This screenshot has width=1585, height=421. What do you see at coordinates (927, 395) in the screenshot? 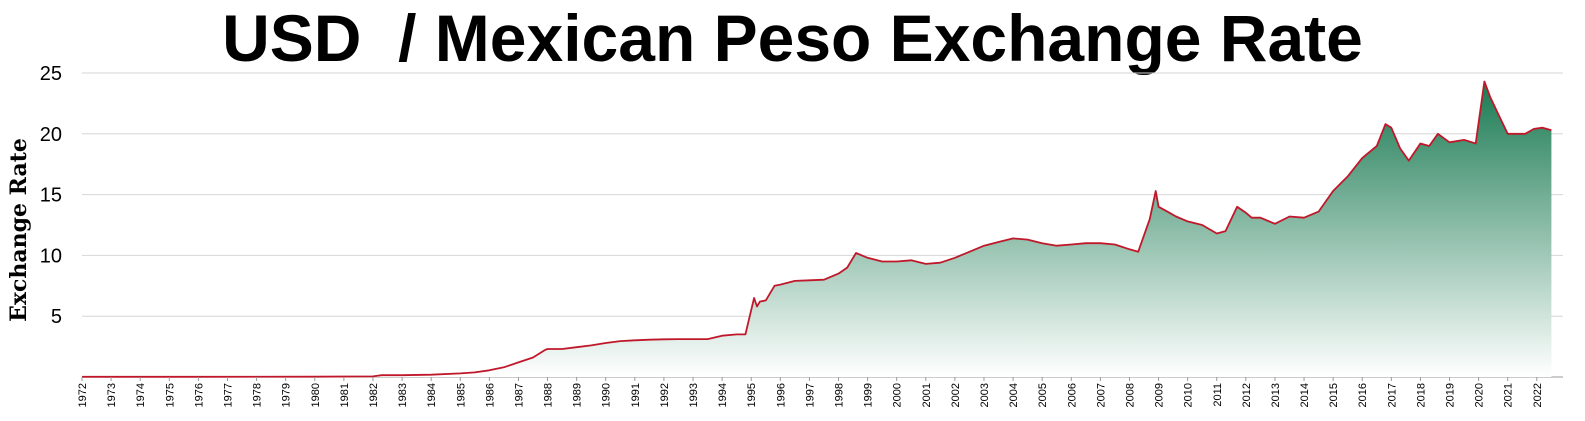
I see `x-tick-label: 2001` at bounding box center [927, 395].